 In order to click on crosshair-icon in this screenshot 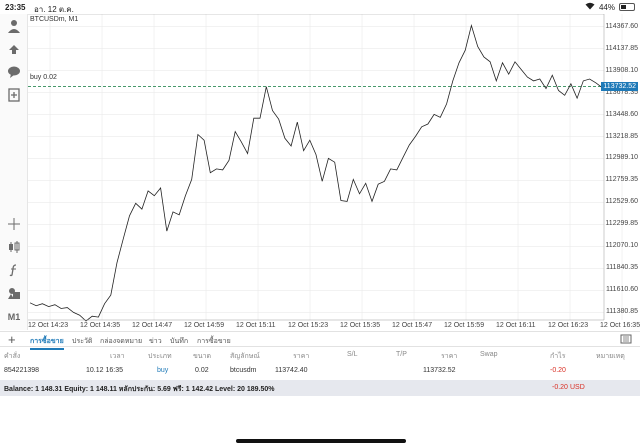, I will do `click(14, 224)`.